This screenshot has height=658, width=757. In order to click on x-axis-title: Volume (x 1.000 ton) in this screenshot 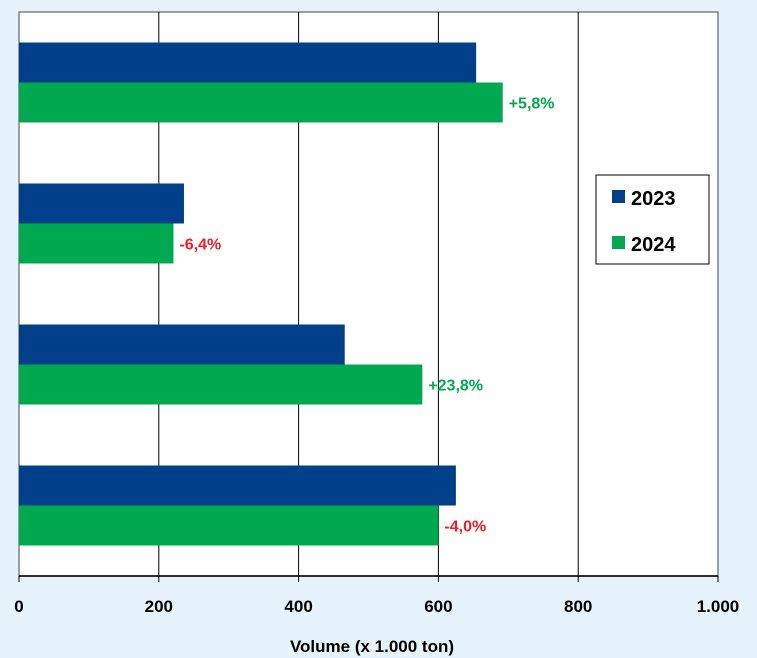, I will do `click(372, 646)`.